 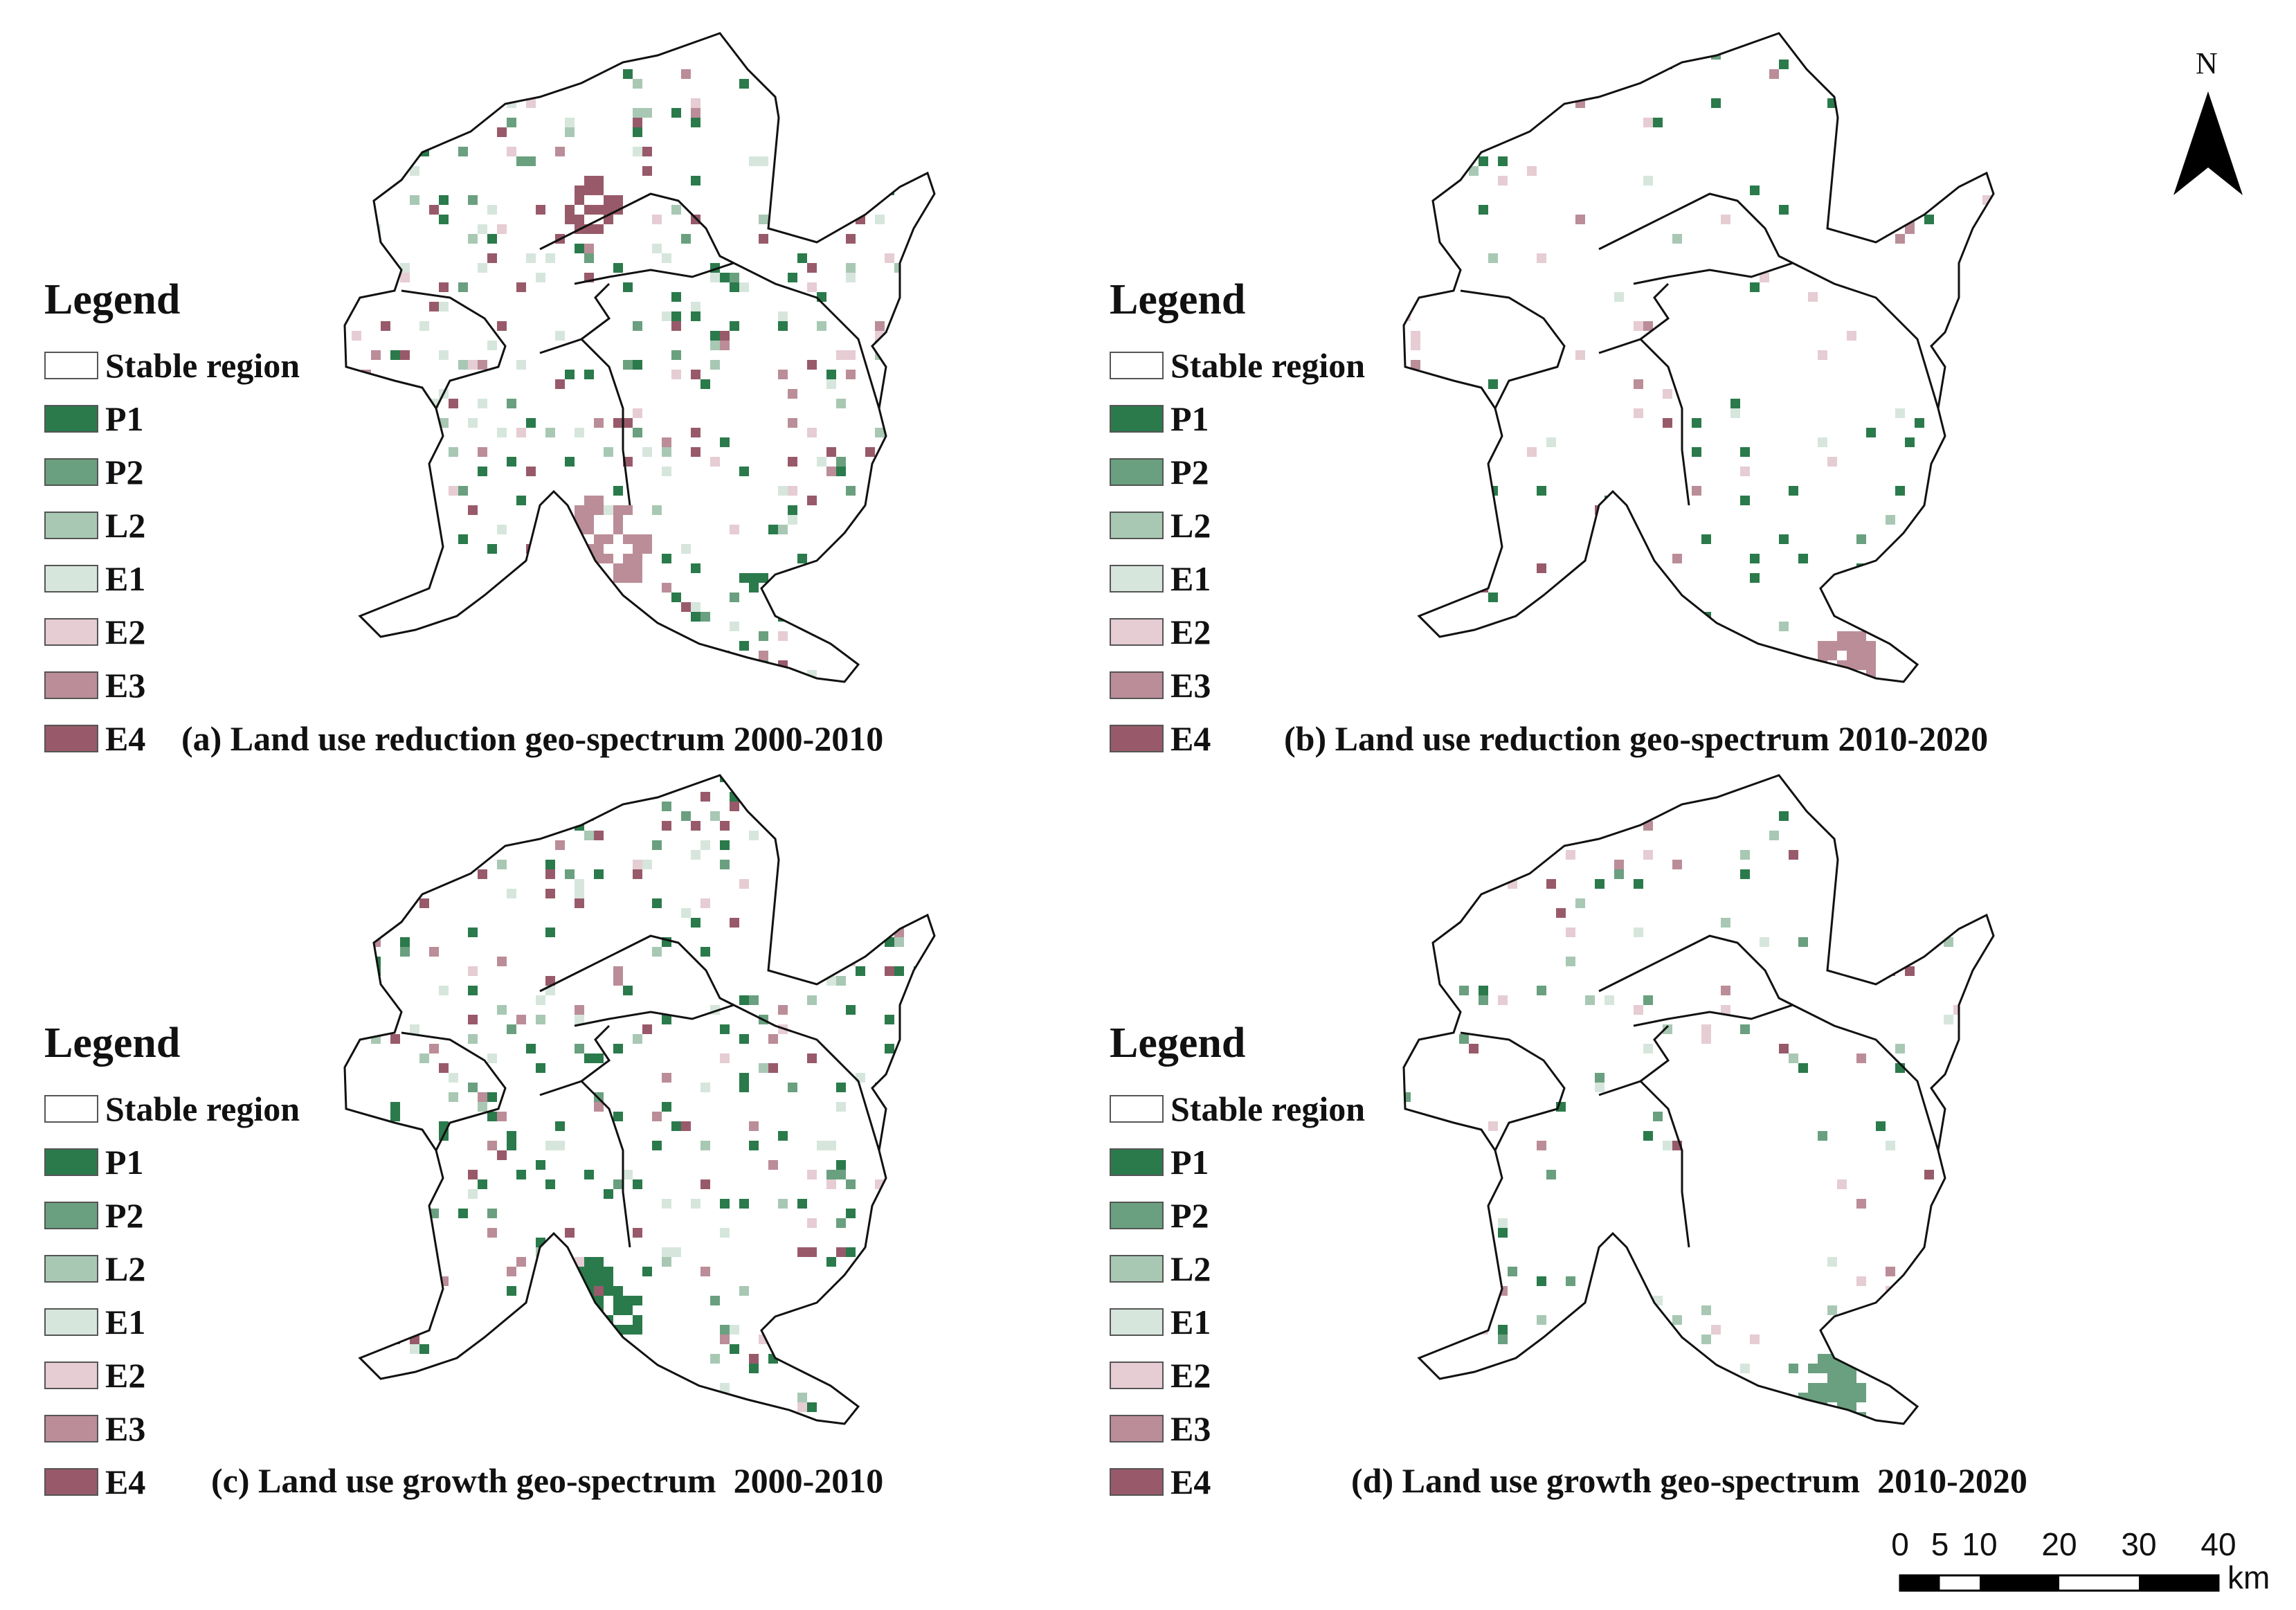 I want to click on map-region, so click(x=1699, y=357).